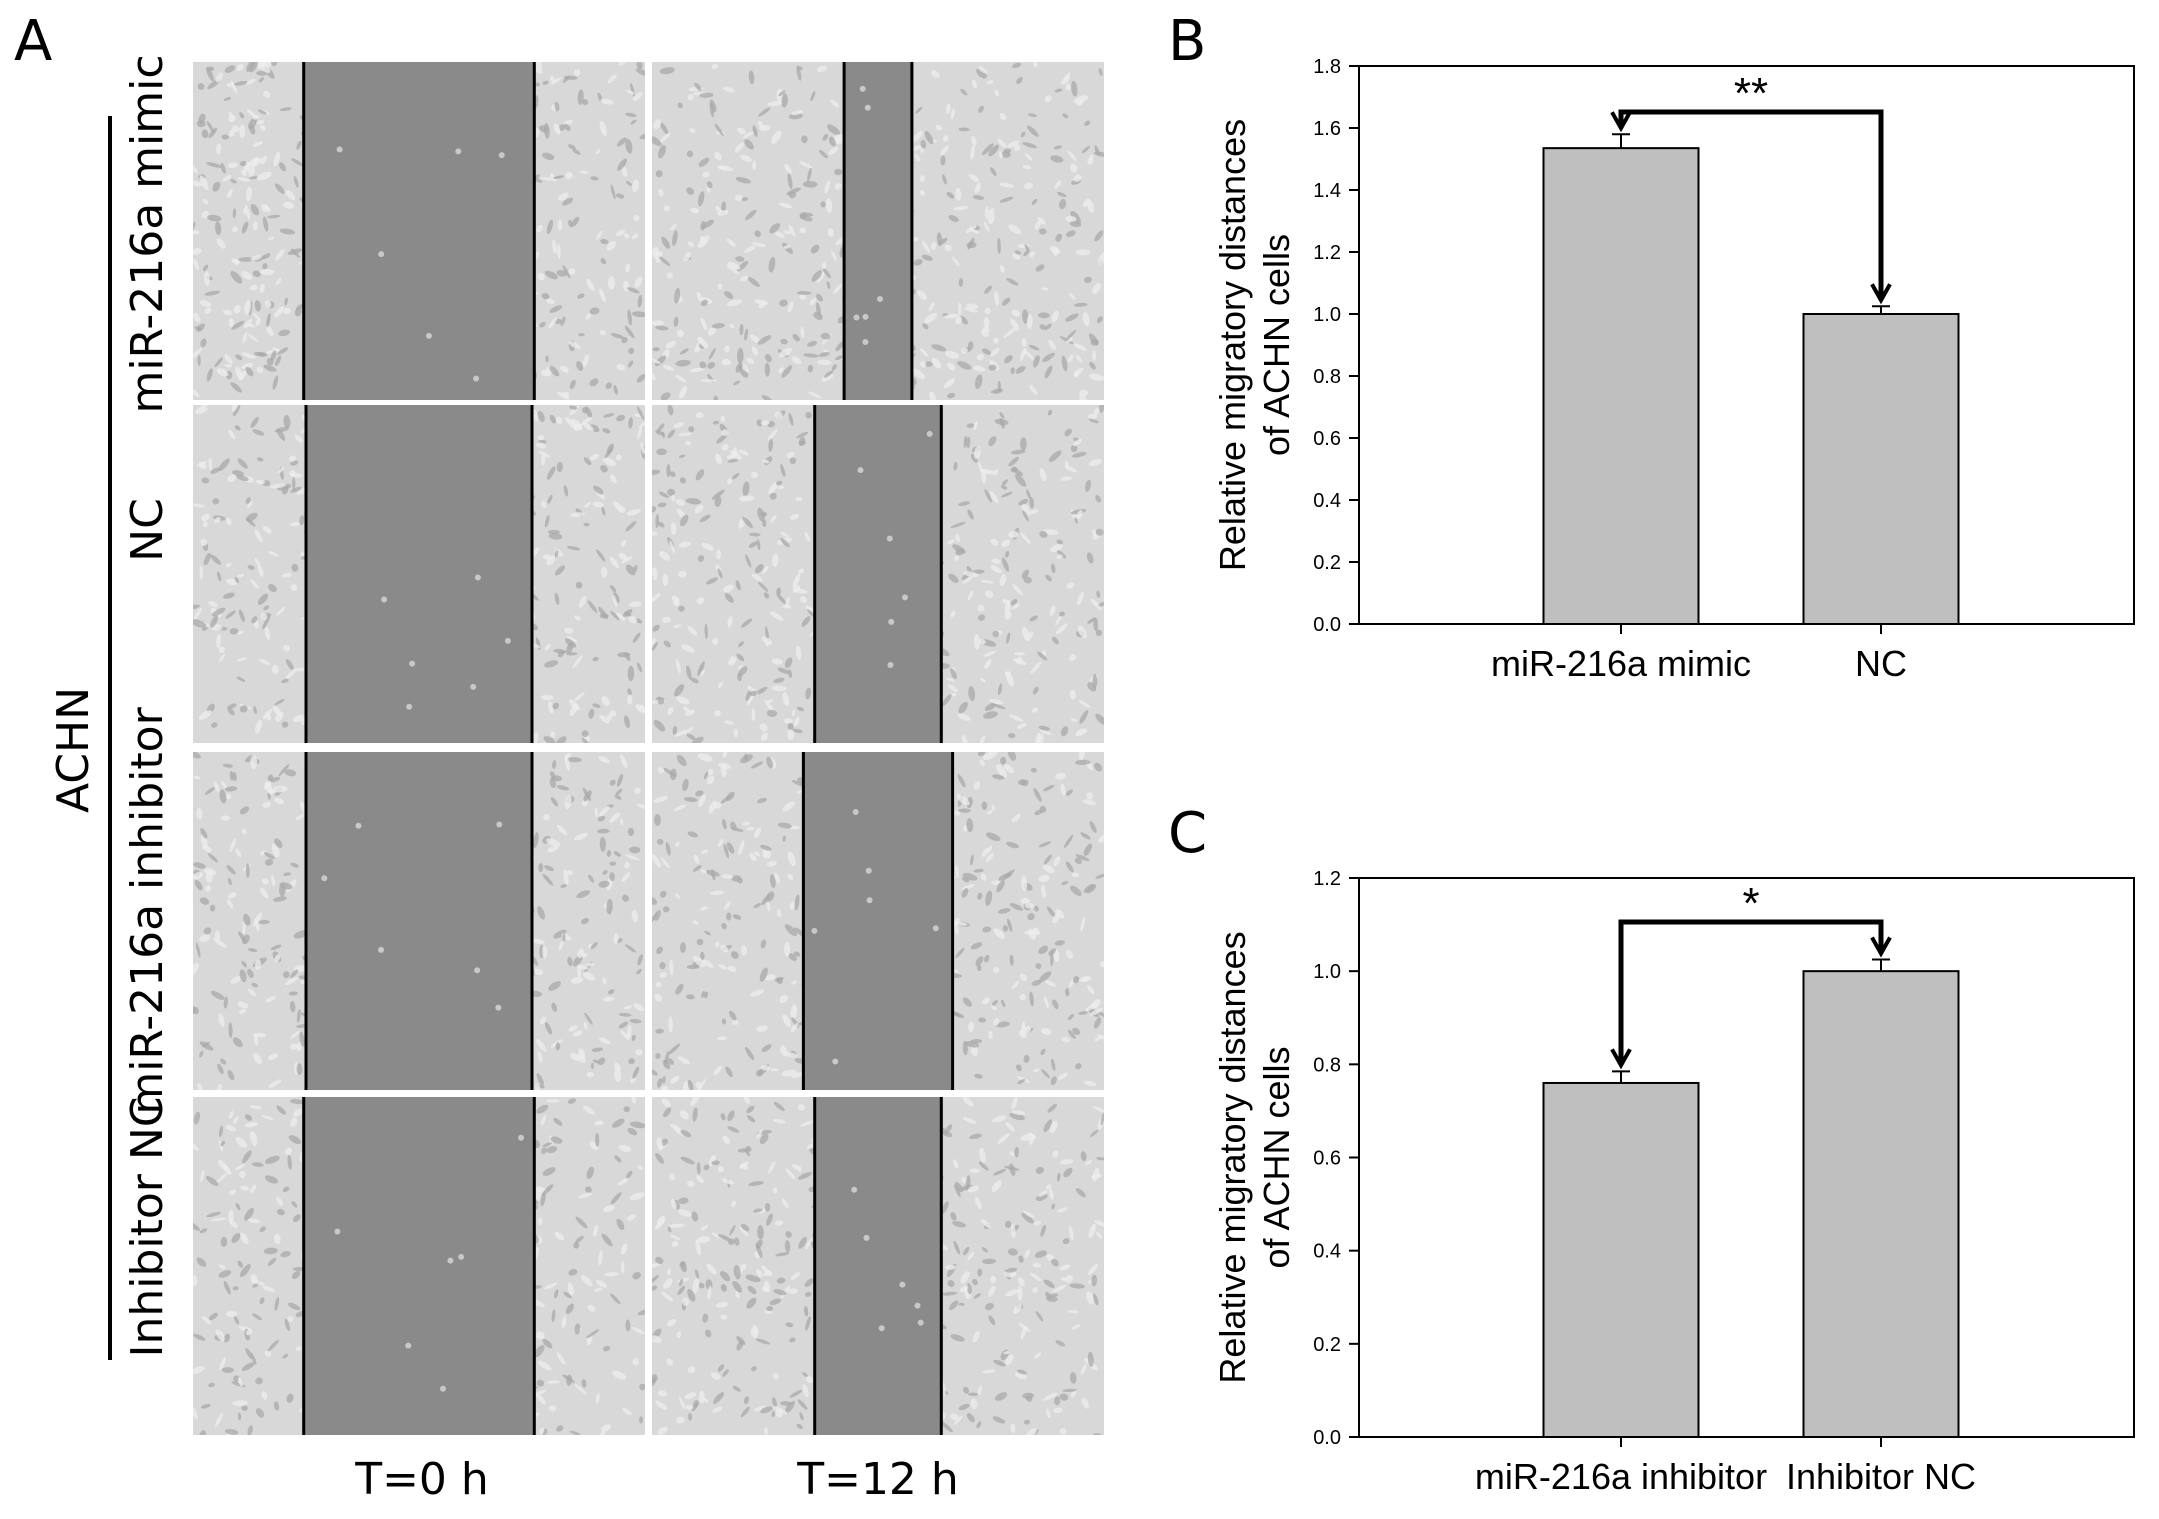  I want to click on y-tick-label: 1.8, so click(1327, 67).